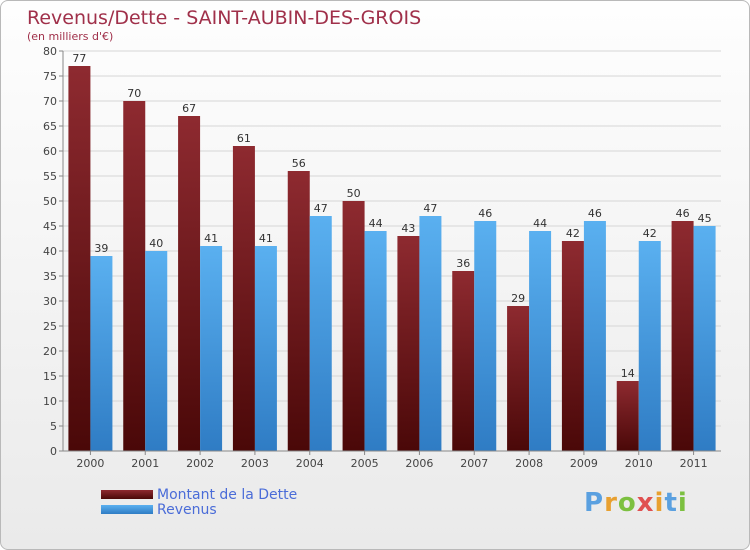  What do you see at coordinates (79, 58) in the screenshot?
I see `data-label: 77` at bounding box center [79, 58].